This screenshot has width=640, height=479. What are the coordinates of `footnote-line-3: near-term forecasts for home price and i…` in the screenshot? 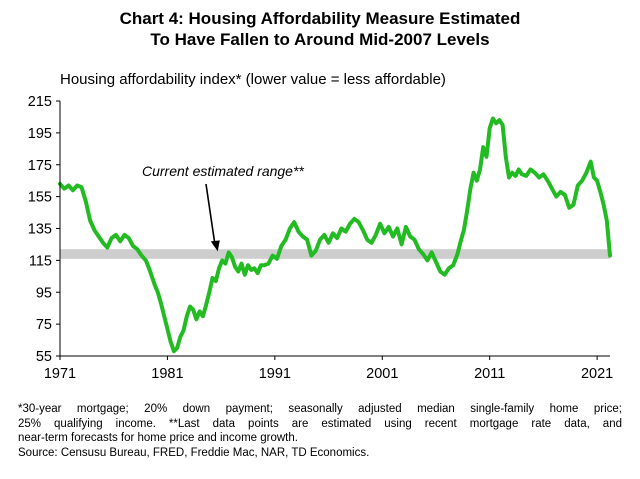 It's located at (158, 438).